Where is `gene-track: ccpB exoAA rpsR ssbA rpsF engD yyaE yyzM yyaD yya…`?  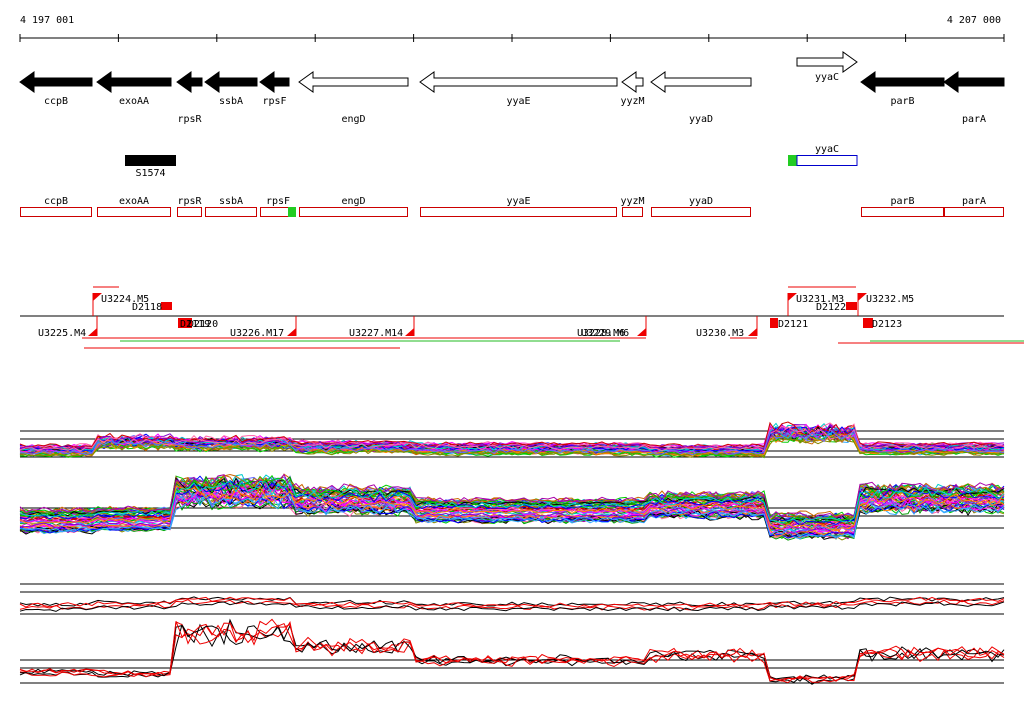 gene-track: ccpB exoAA rpsR ssbA rpsF engD yyaE yyzM yyaD yya… is located at coordinates (512, 88).